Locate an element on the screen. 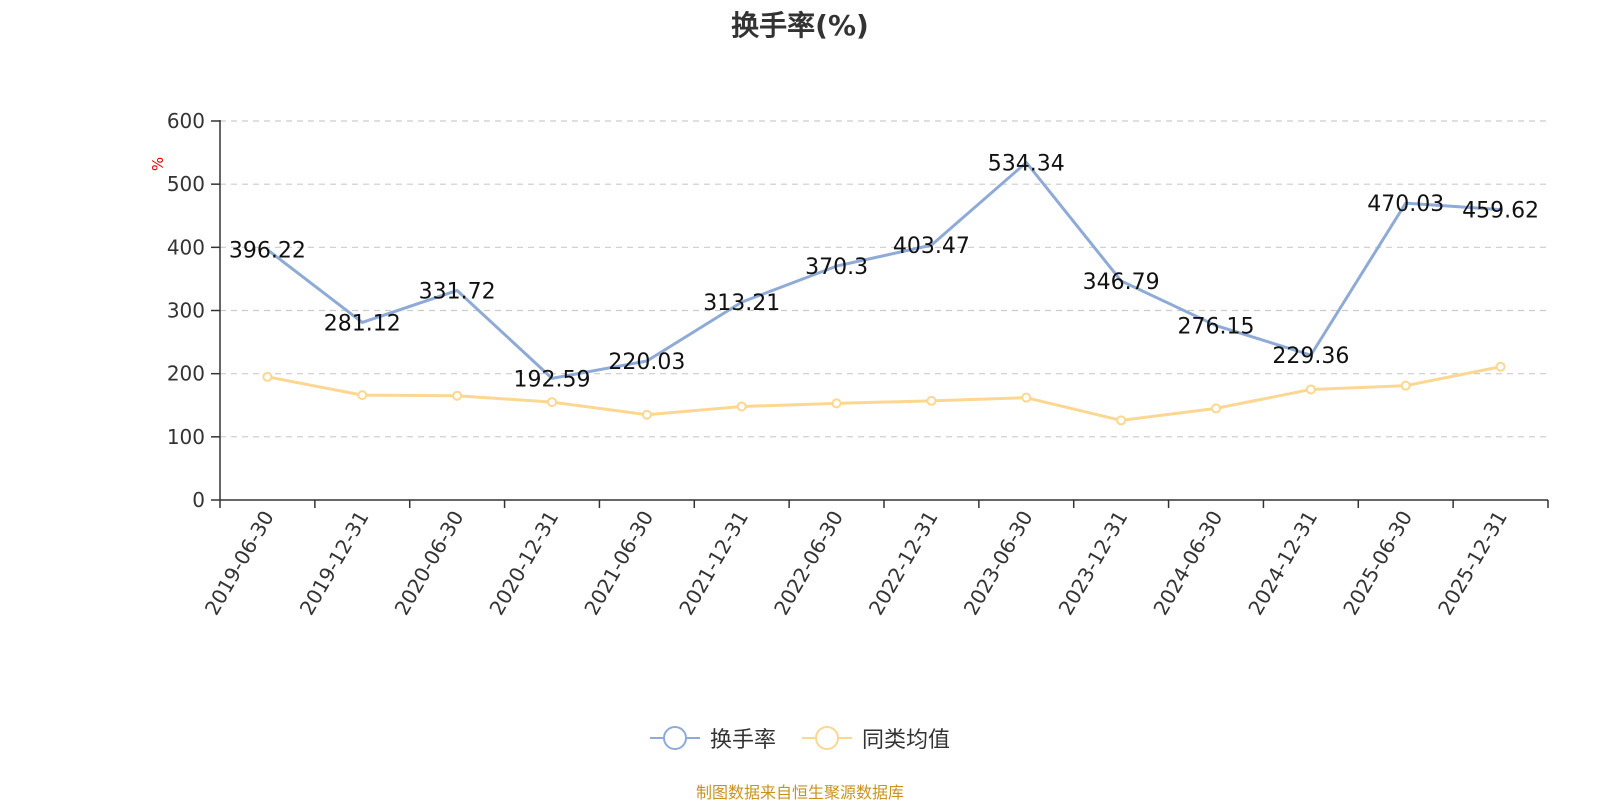 This screenshot has height=803, width=1600. x-tick-label: 2020-06-30 is located at coordinates (429, 562).